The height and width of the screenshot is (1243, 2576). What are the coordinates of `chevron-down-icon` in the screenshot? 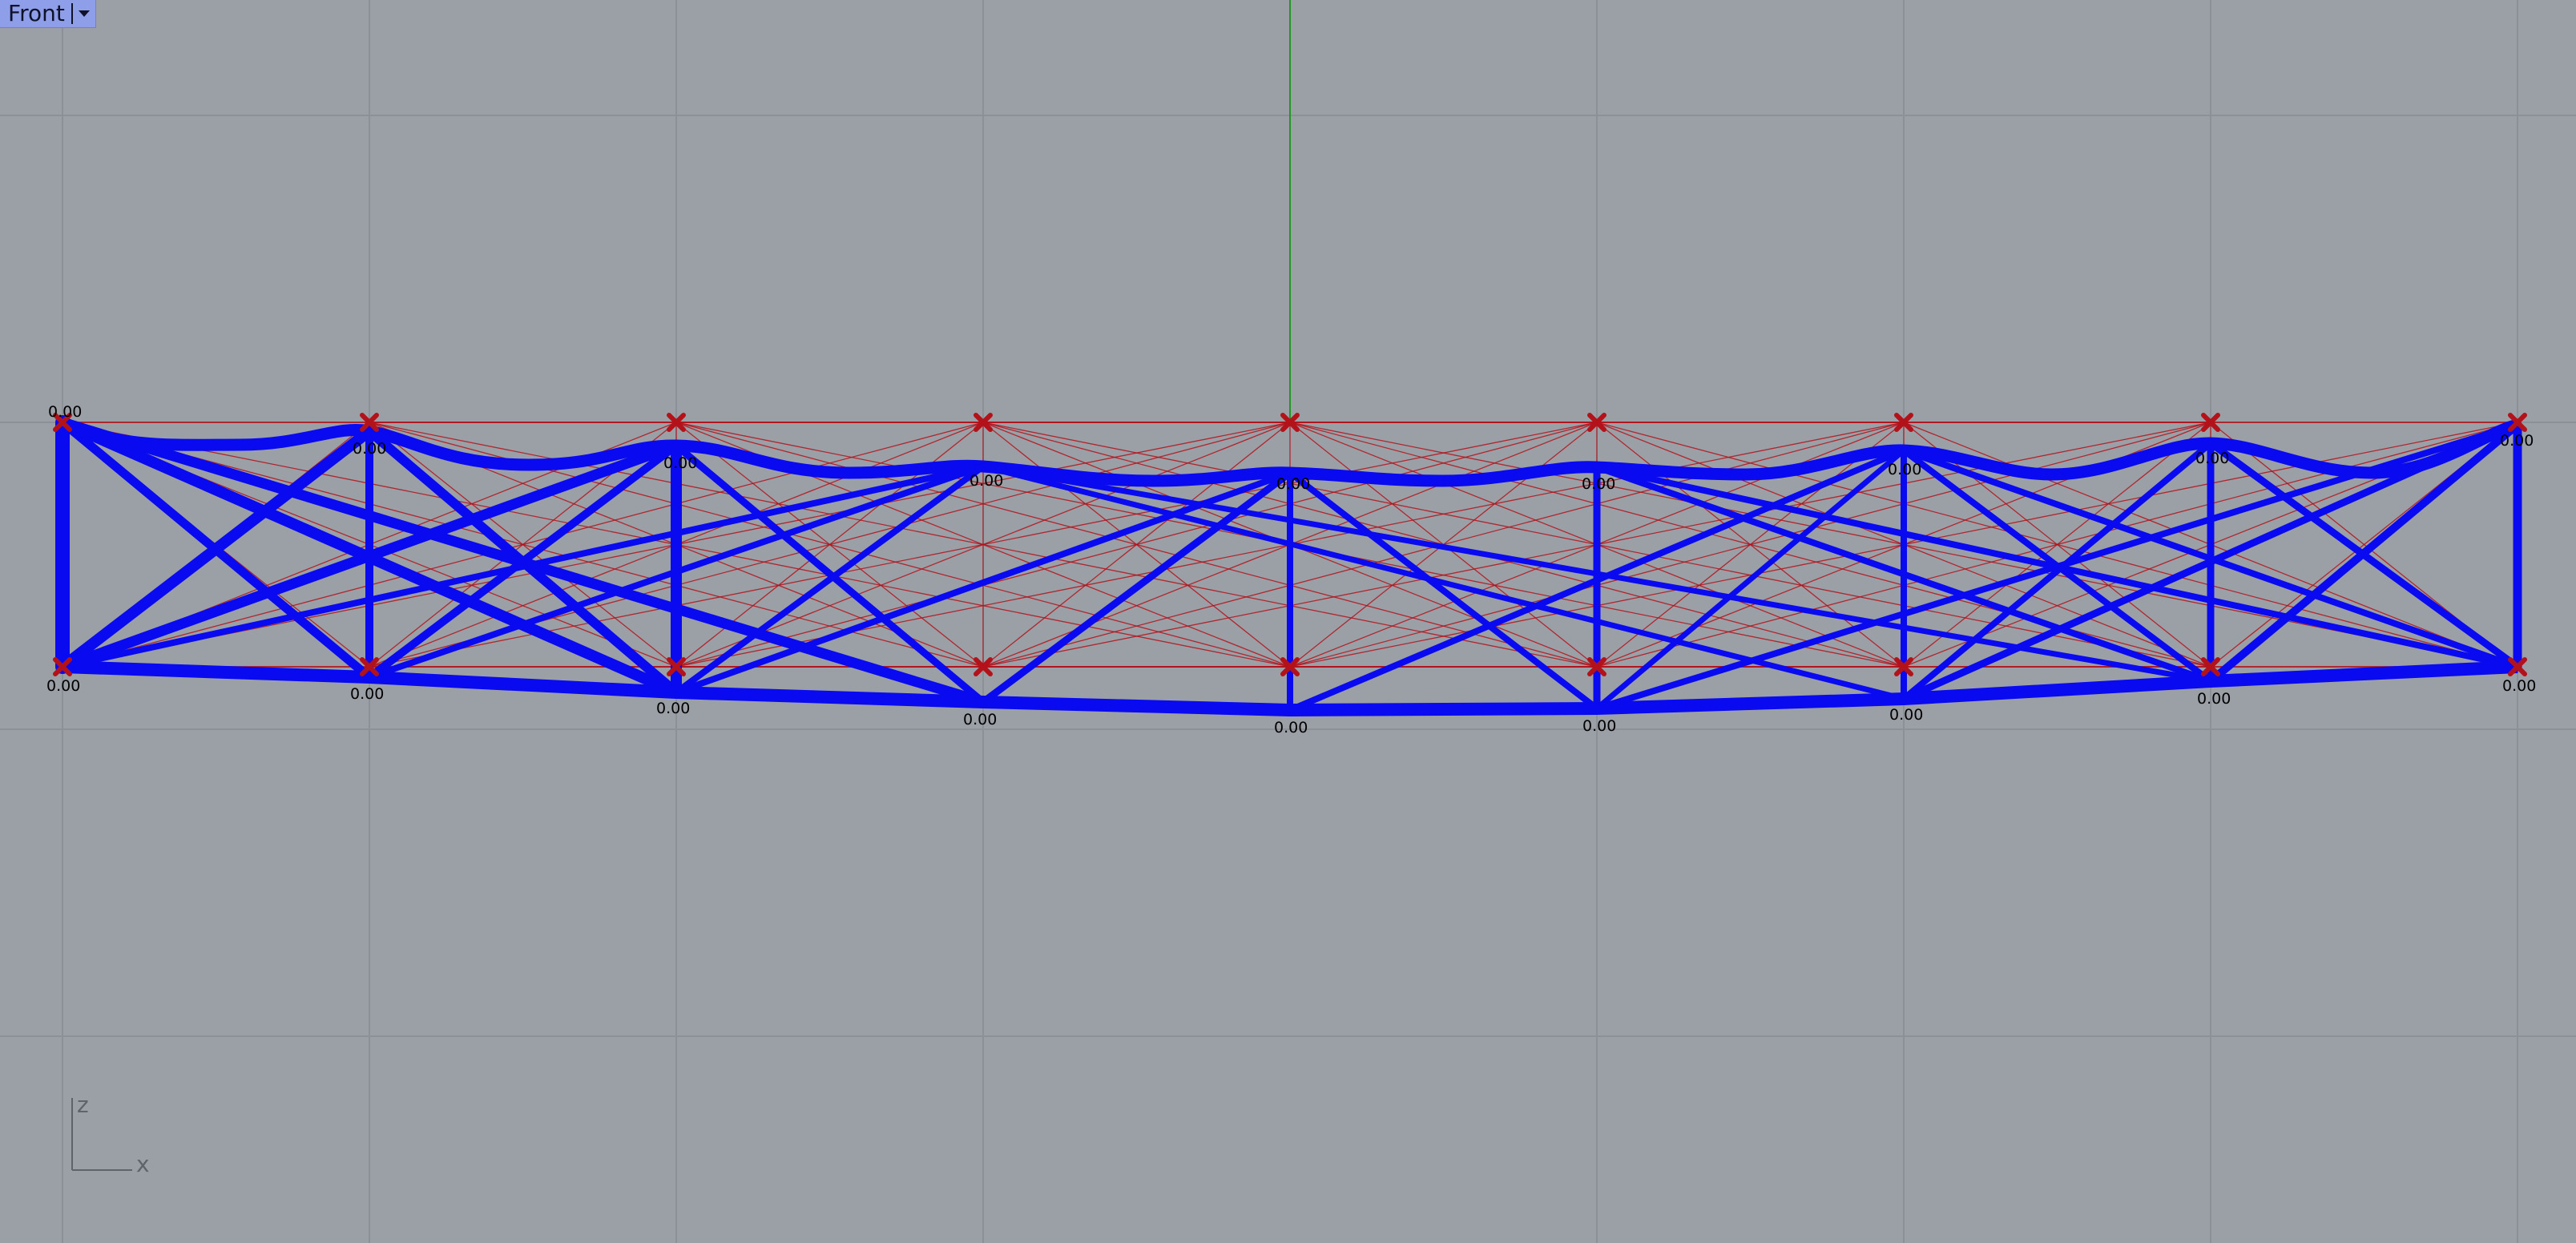 It's located at (84, 14).